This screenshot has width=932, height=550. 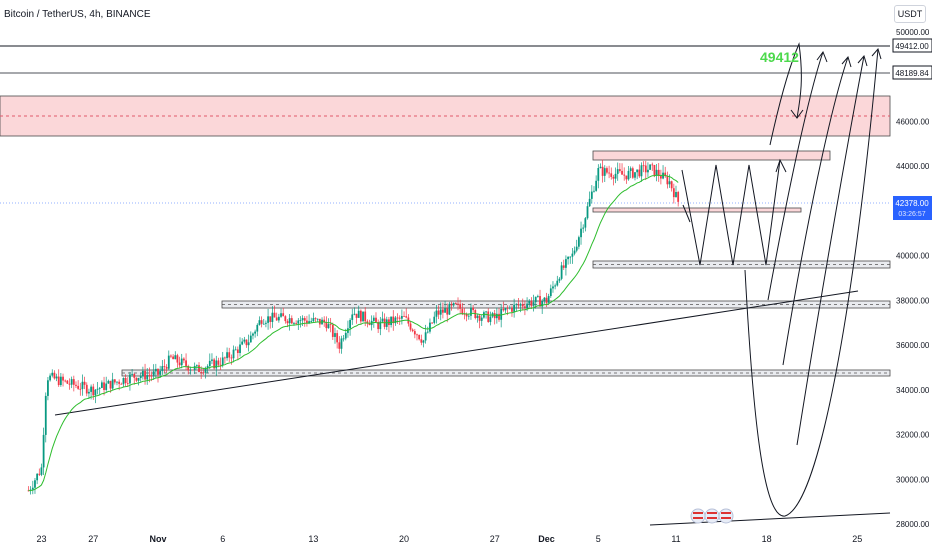 I want to click on projection-start, so click(x=686, y=213).